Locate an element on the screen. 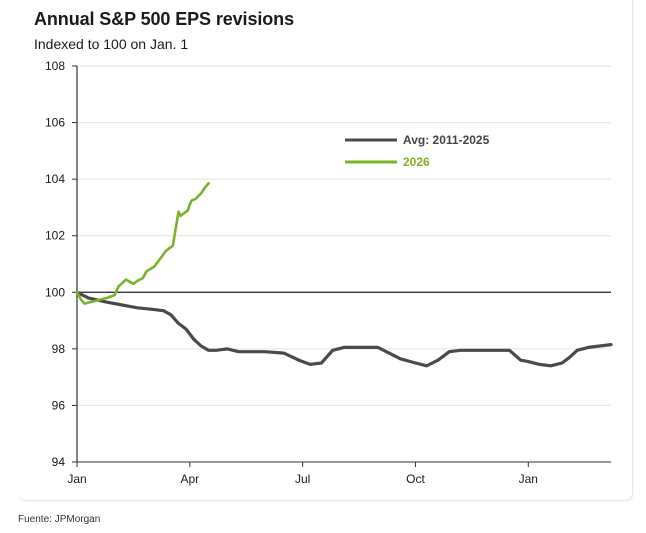  y-tick-label-100: 100 is located at coordinates (55, 292).